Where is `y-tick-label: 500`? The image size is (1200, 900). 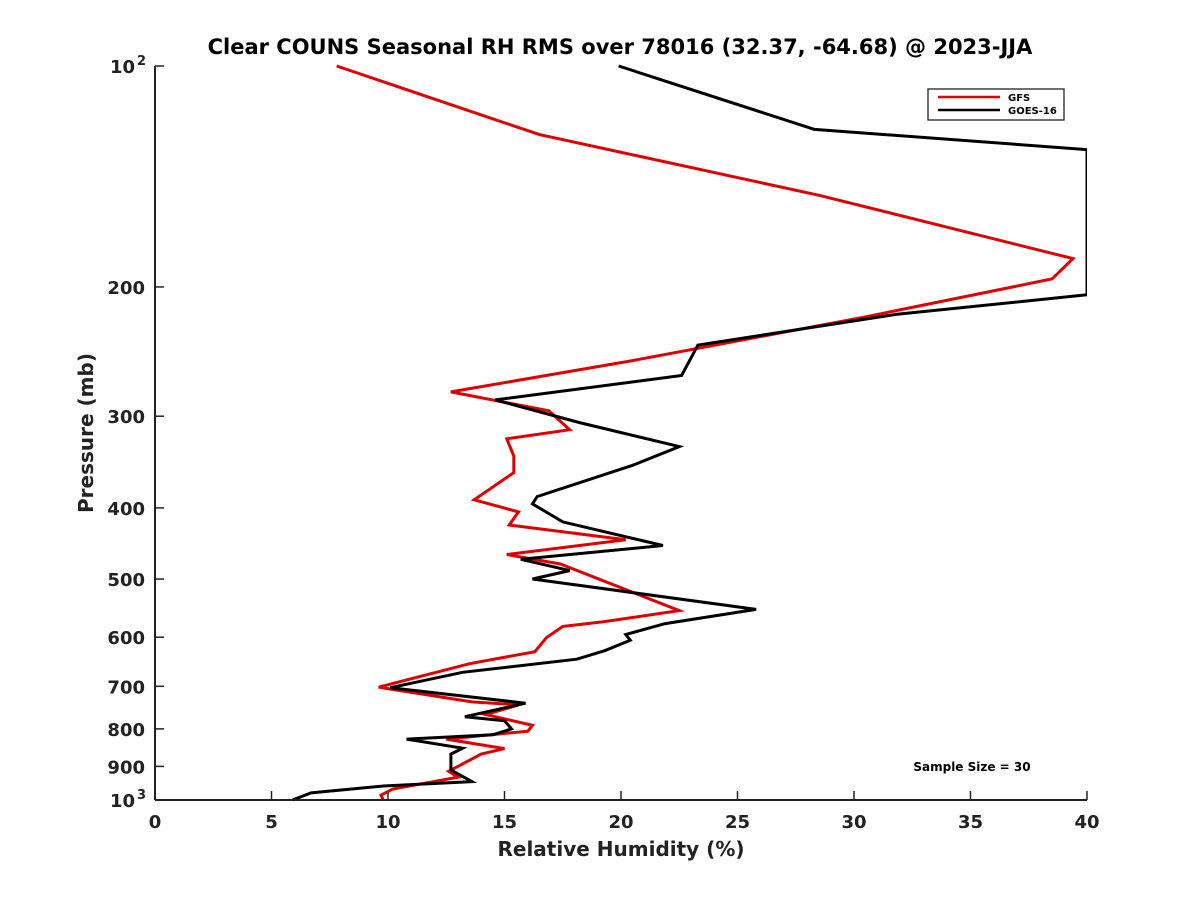 y-tick-label: 500 is located at coordinates (126, 580).